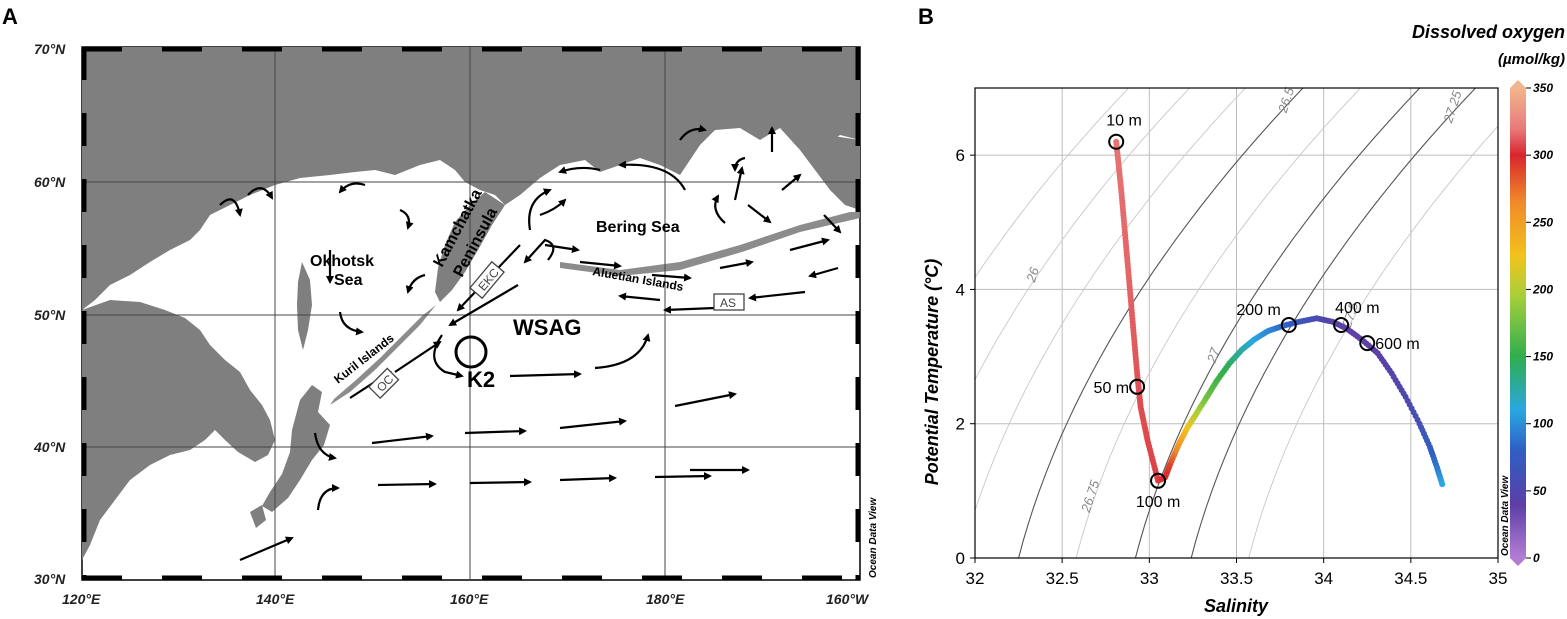 This screenshot has height=619, width=1567. What do you see at coordinates (258, 516) in the screenshot?
I see `land-kyushu` at bounding box center [258, 516].